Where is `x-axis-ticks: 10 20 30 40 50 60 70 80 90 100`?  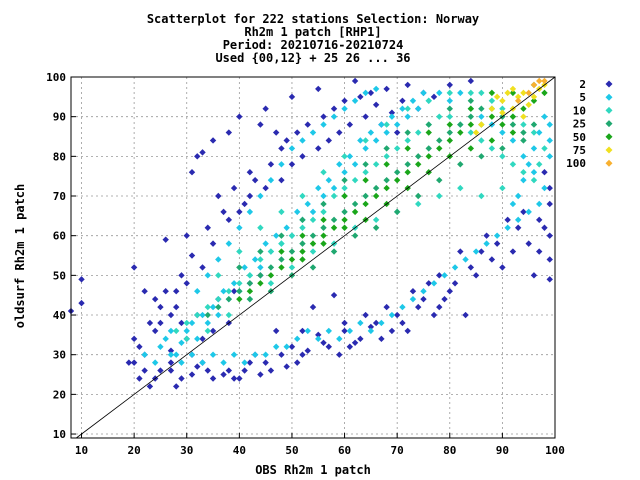 x-axis-ticks: 10 20 30 40 50 60 70 80 90 100 is located at coordinates (320, 445).